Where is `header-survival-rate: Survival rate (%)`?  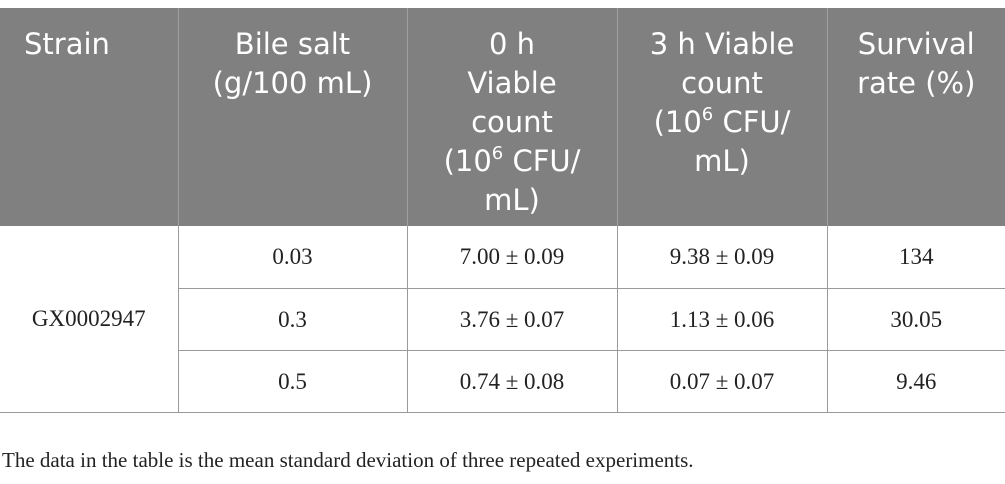 header-survival-rate: Survival rate (%) is located at coordinates (915, 117).